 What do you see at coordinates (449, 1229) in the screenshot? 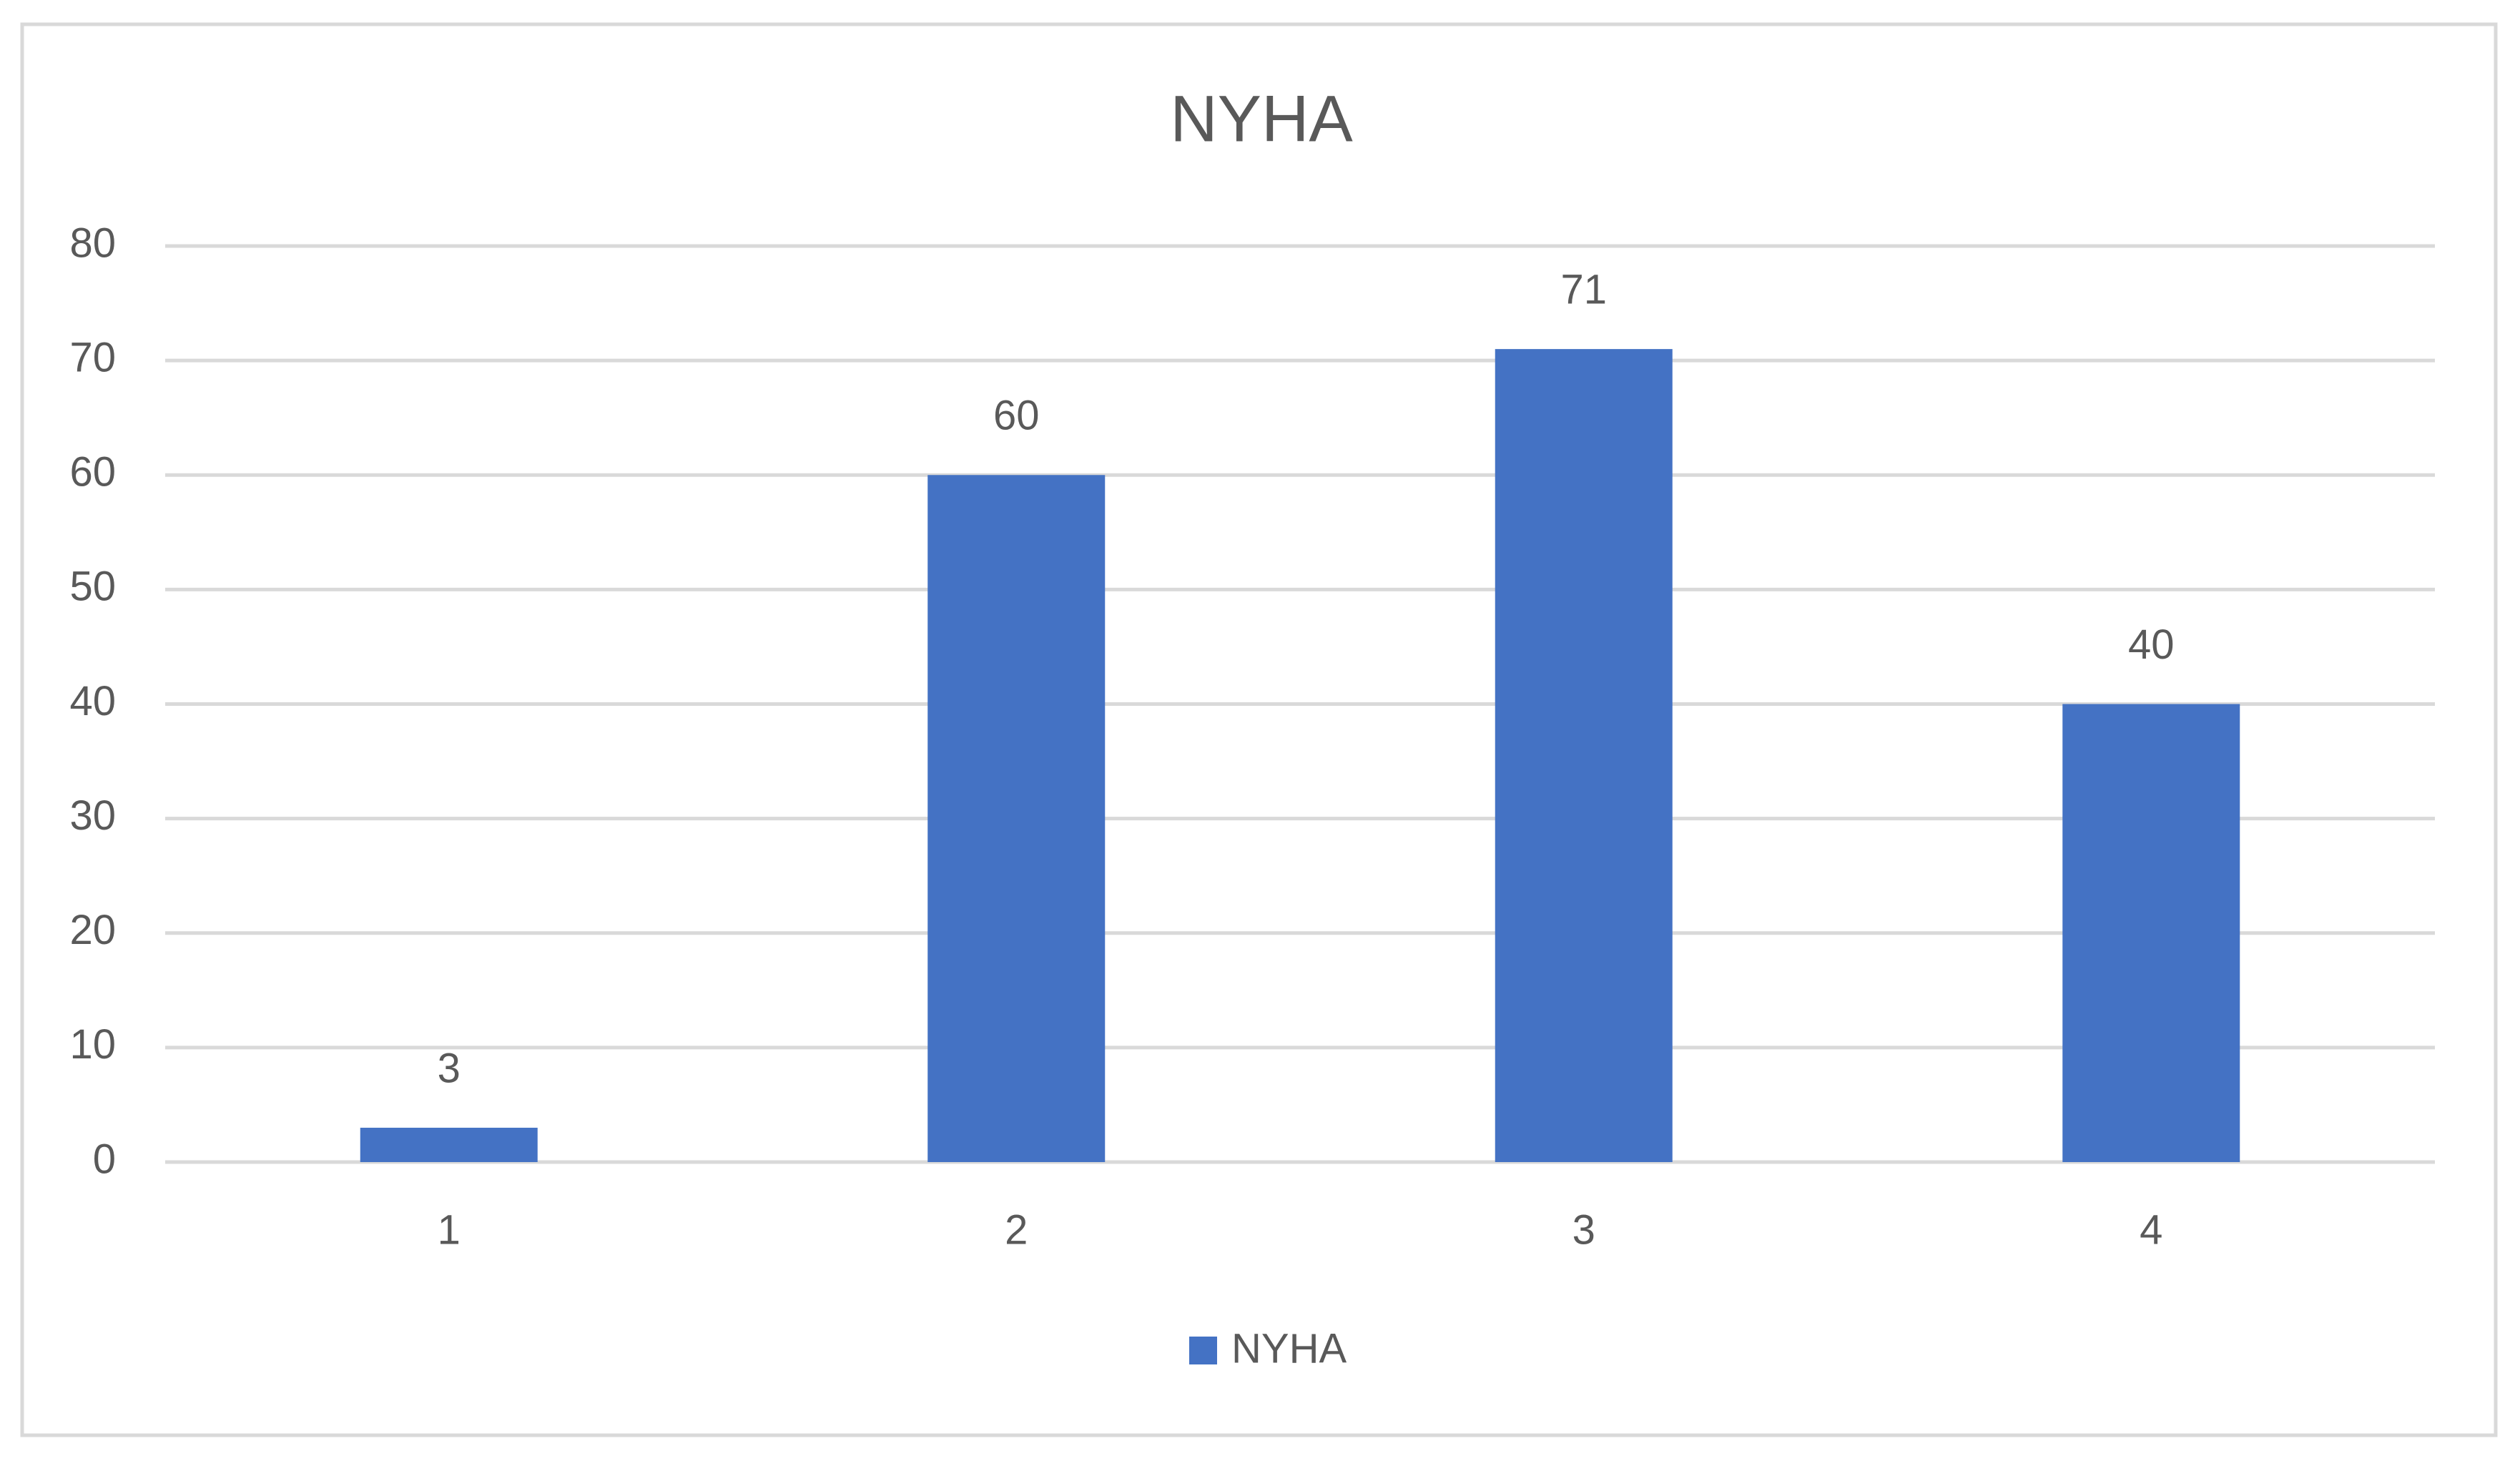
I see `x-tick-label: 1` at bounding box center [449, 1229].